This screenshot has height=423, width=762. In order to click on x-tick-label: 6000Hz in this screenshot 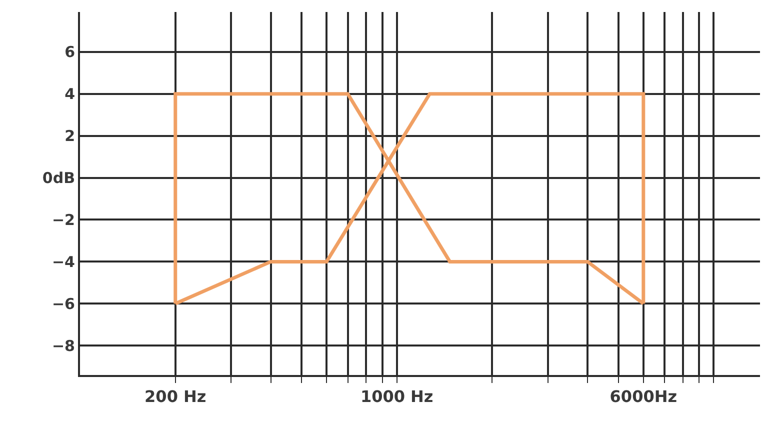, I will do `click(644, 396)`.